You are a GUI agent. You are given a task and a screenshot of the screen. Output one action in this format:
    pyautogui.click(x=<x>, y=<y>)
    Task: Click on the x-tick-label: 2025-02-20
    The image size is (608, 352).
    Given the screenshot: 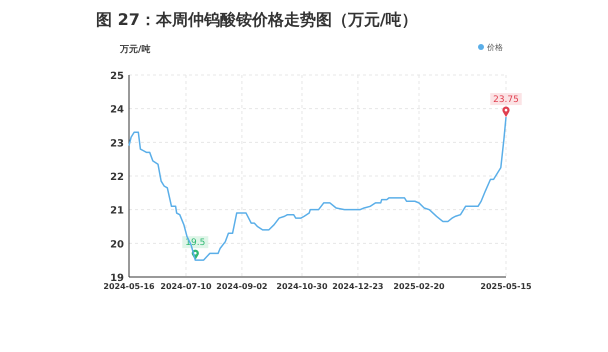 What is the action you would take?
    pyautogui.click(x=419, y=286)
    